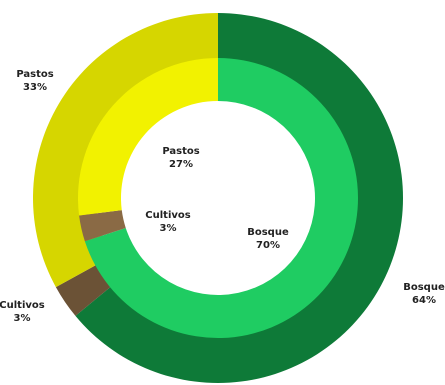  I want to click on inner-label-pastos-value: 27%, so click(181, 164).